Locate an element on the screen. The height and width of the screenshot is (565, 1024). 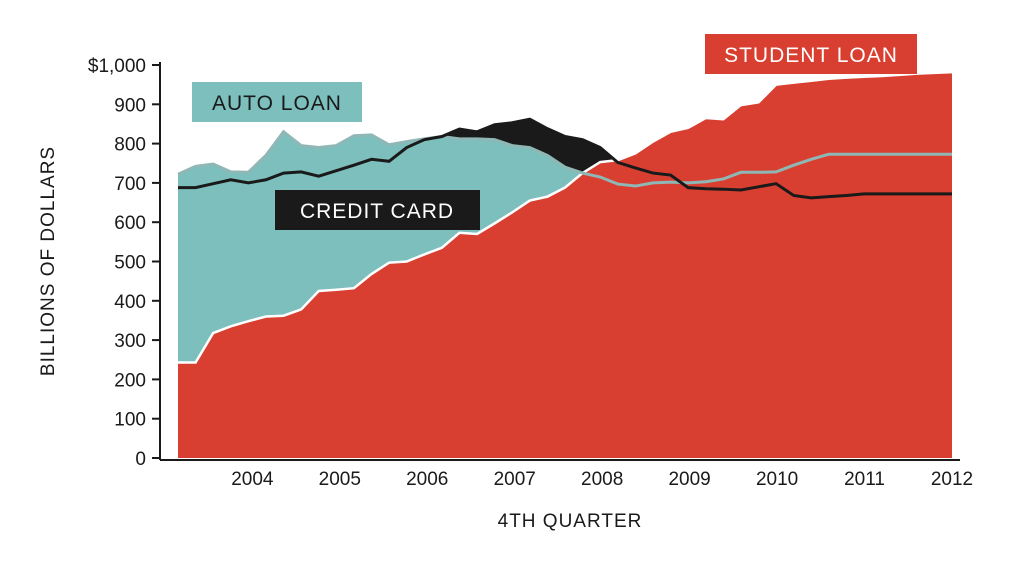
legend-credit-card-box is located at coordinates (377, 210).